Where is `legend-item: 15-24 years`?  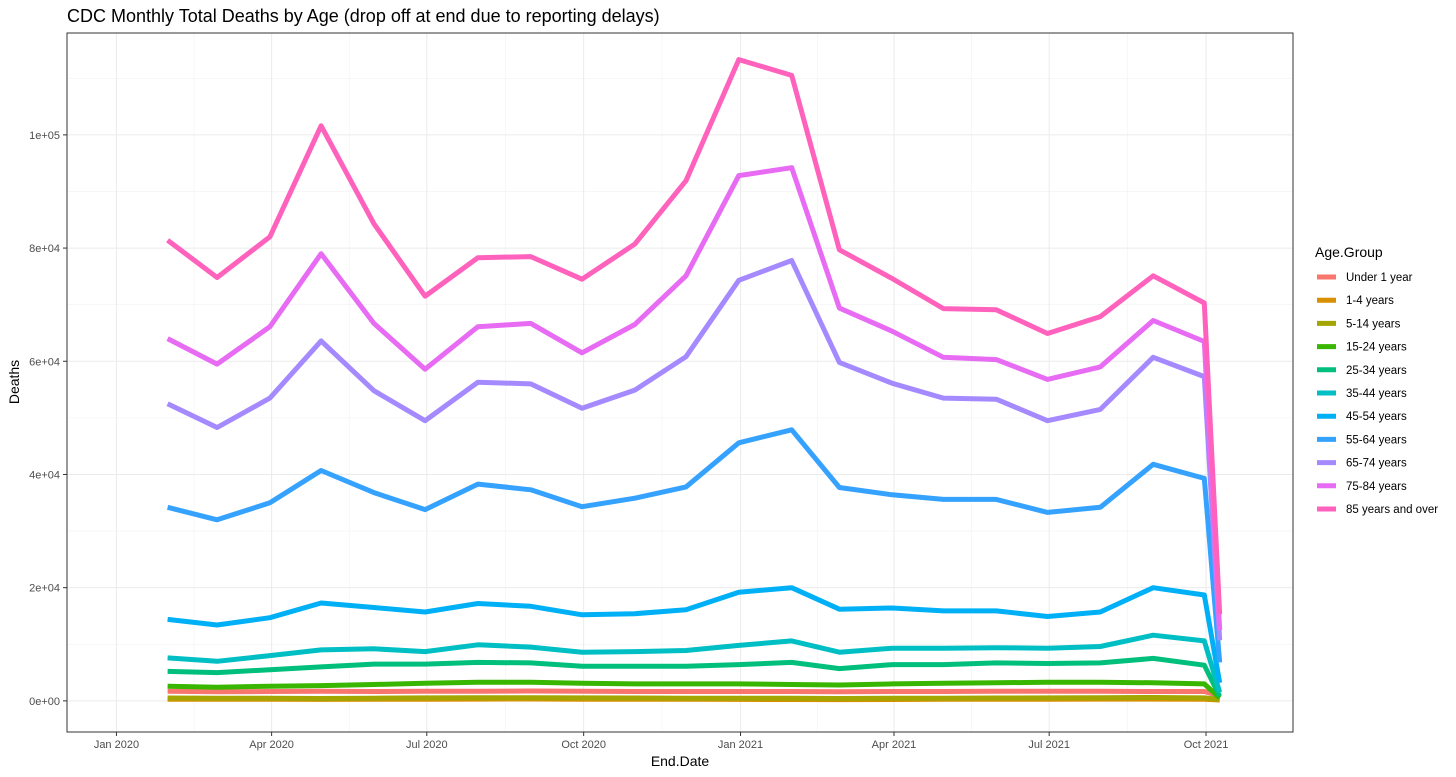 legend-item: 15-24 years is located at coordinates (1362, 348).